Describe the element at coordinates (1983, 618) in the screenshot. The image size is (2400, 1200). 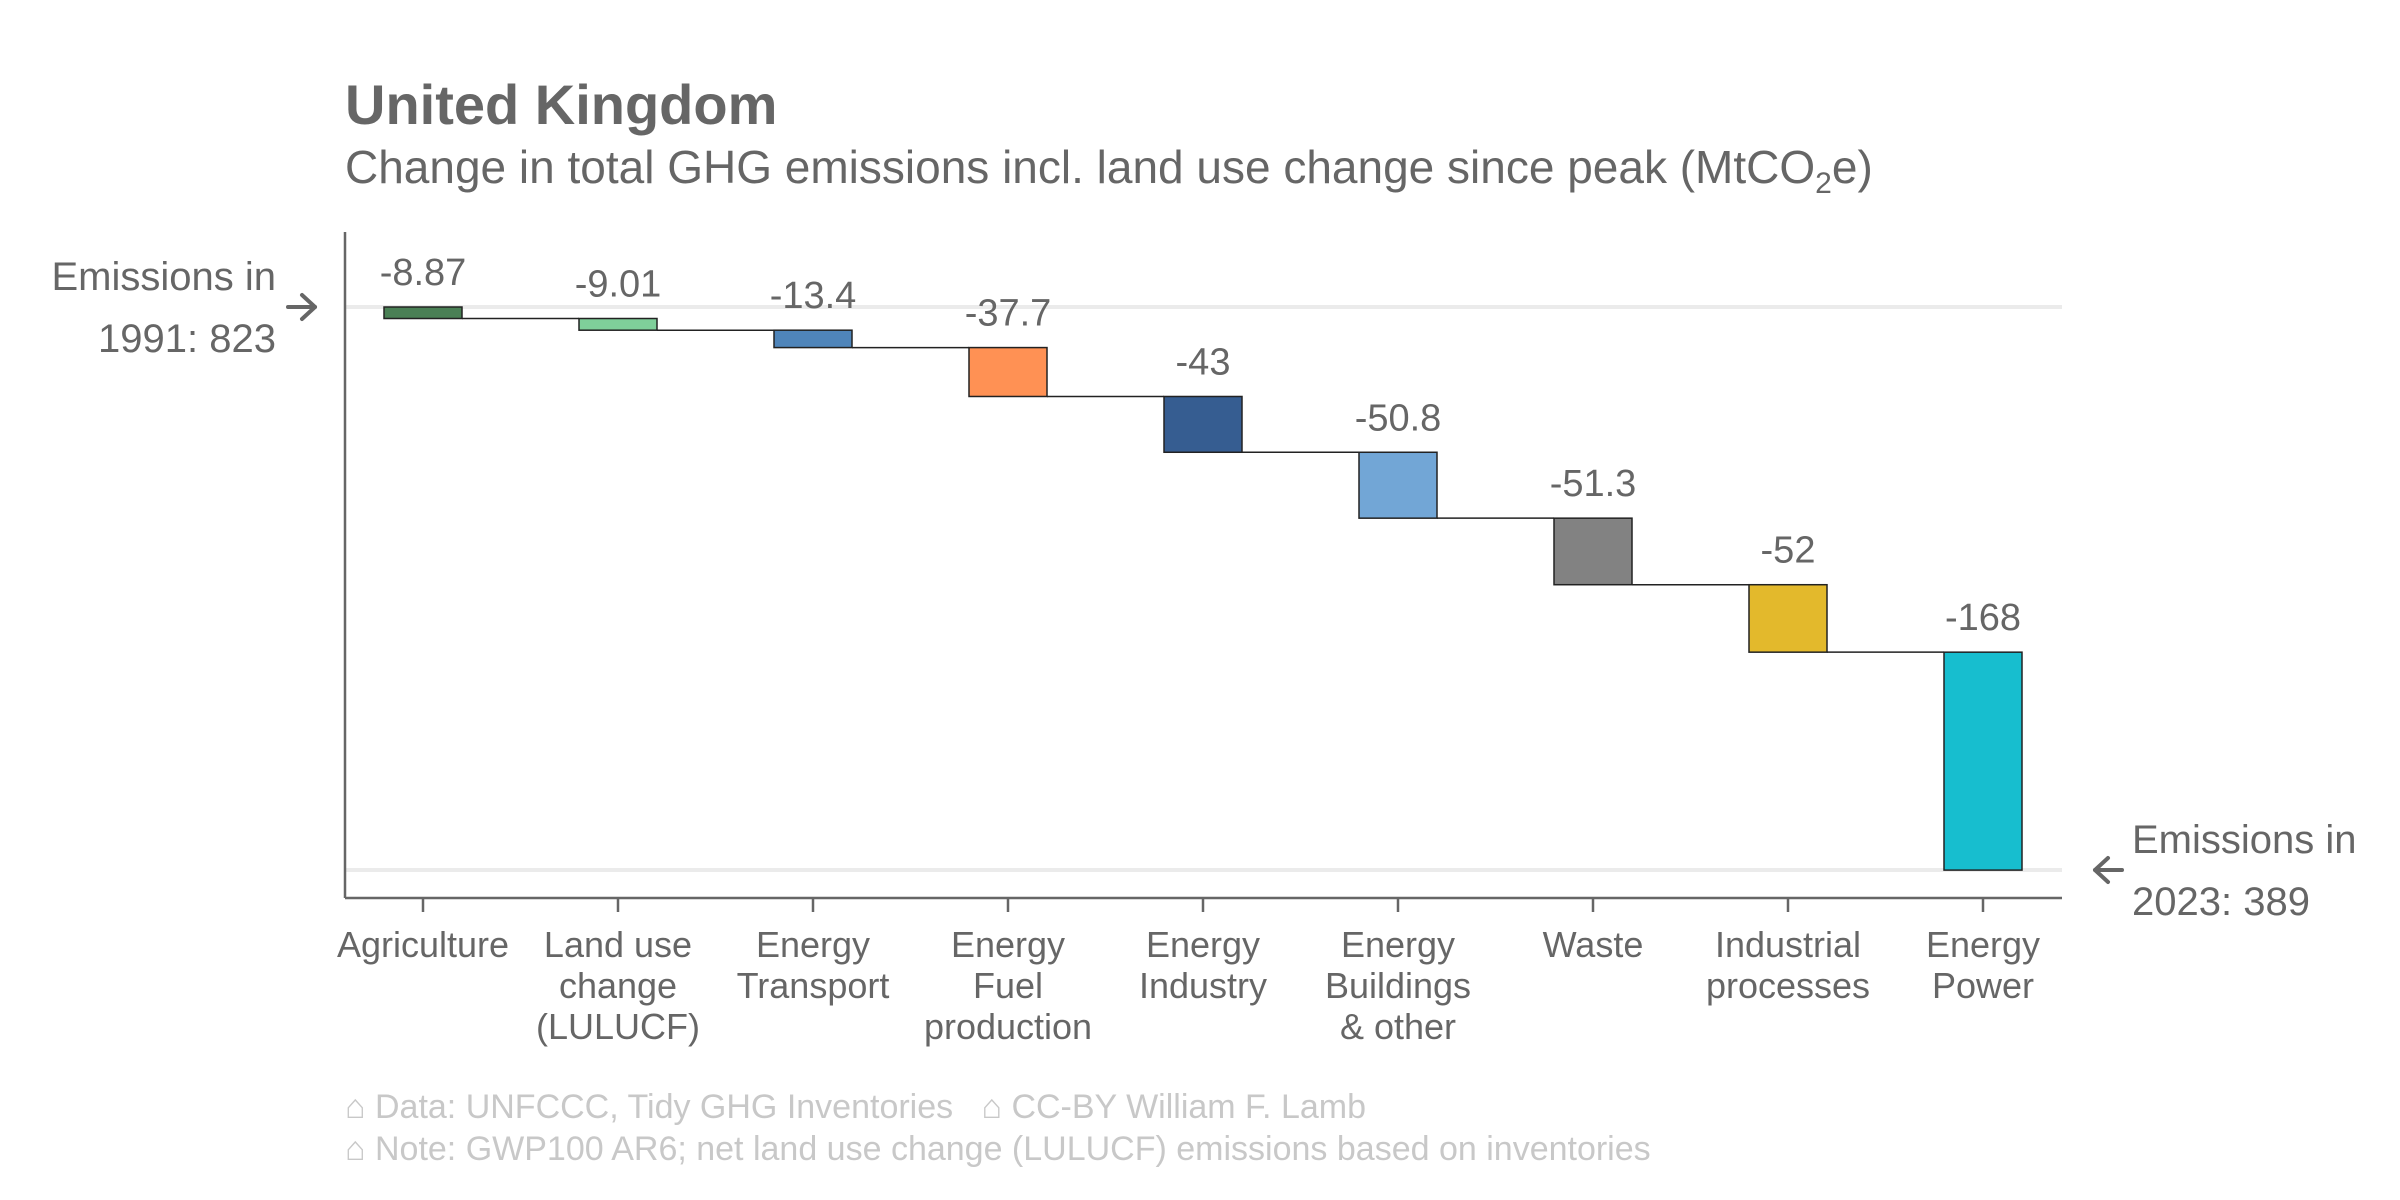
I see `value-label: -168` at that location.